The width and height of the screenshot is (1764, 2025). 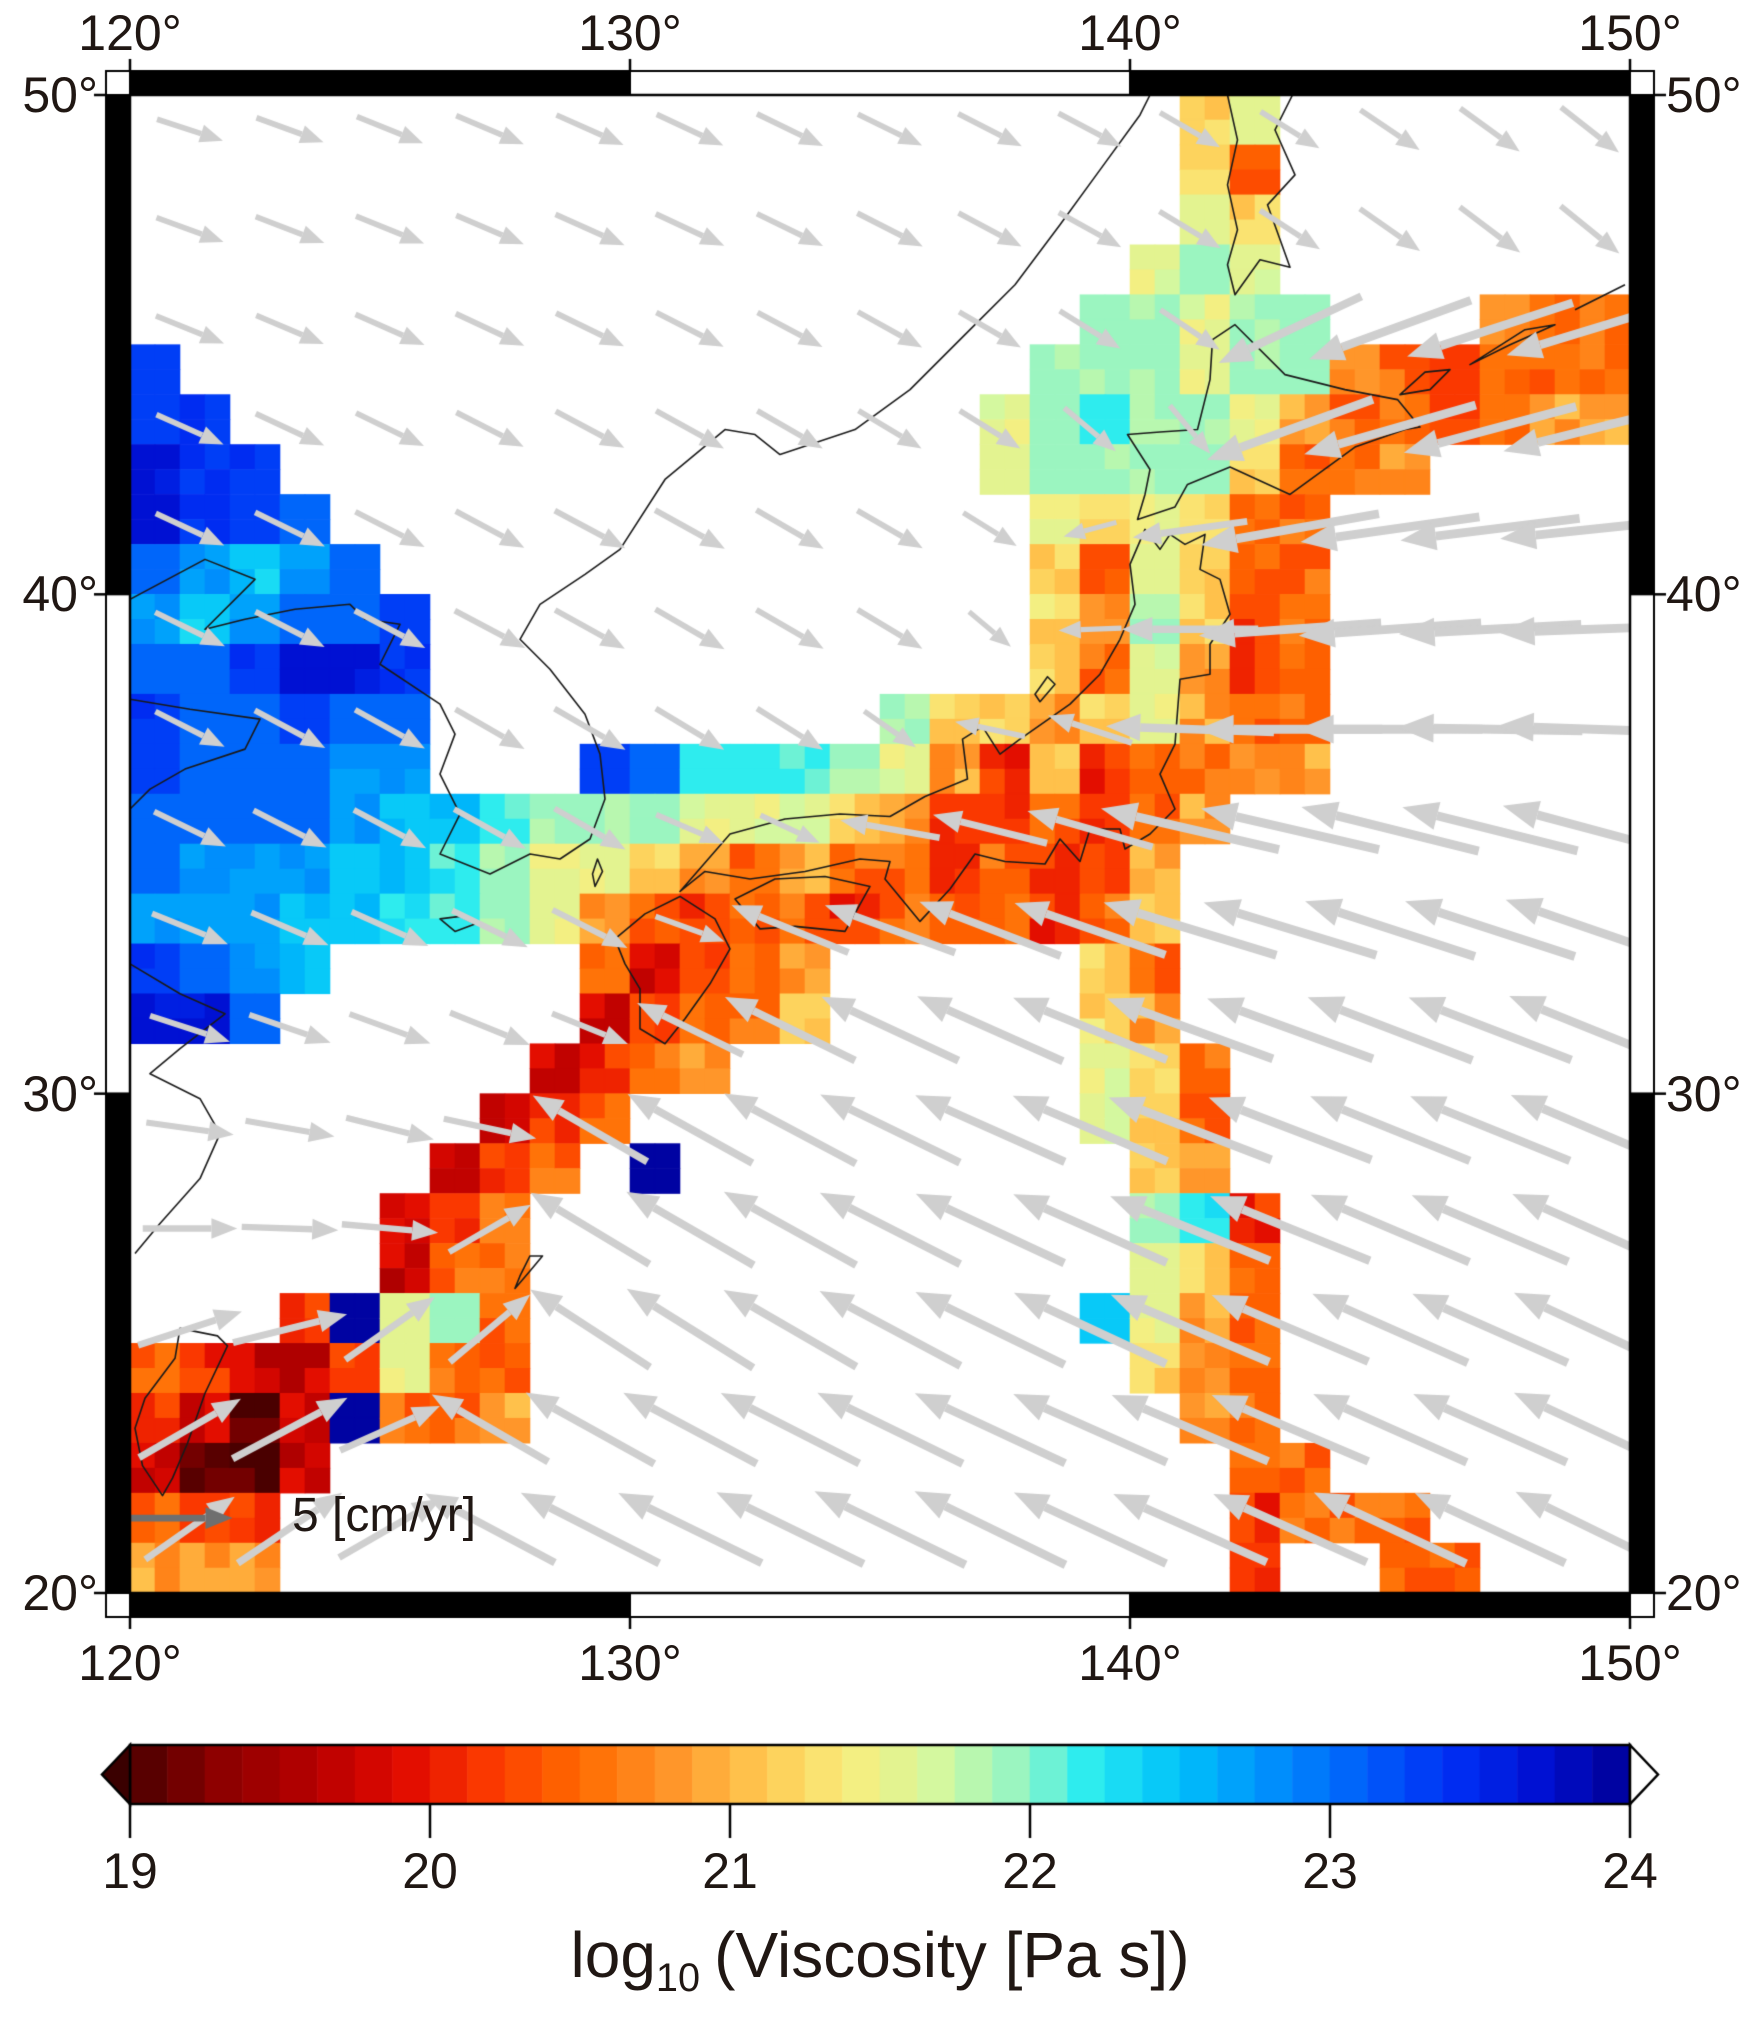 What do you see at coordinates (130, 33) in the screenshot?
I see `axis-label-top-120: 120°` at bounding box center [130, 33].